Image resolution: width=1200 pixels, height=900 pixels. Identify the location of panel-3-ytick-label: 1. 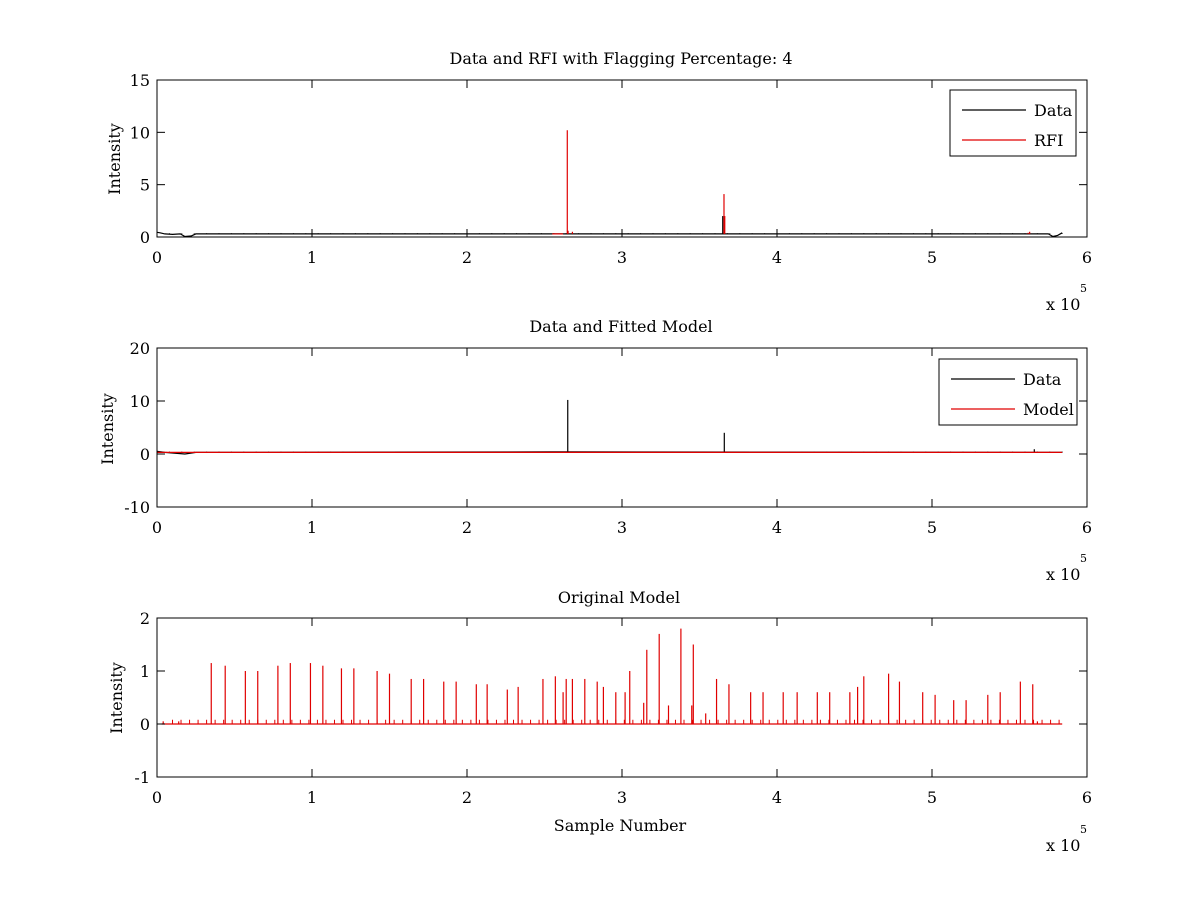
(145, 671).